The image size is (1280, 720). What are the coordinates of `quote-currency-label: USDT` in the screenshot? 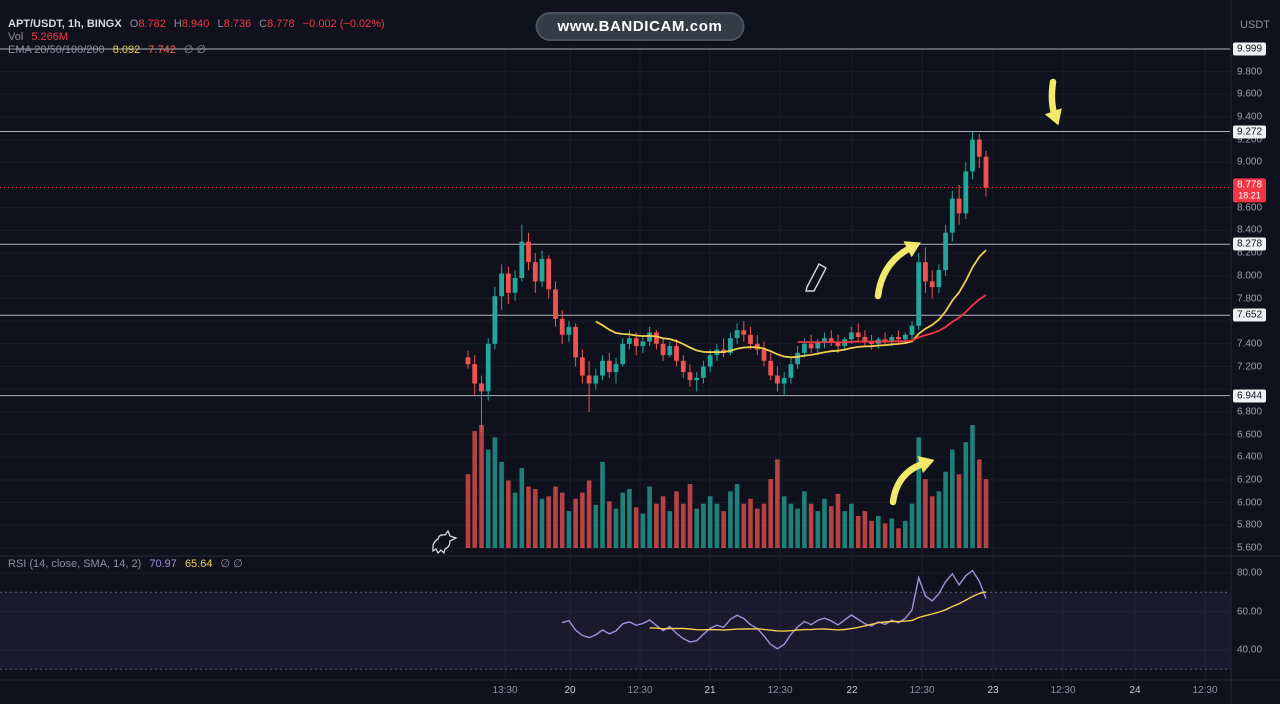 It's located at (1255, 25).